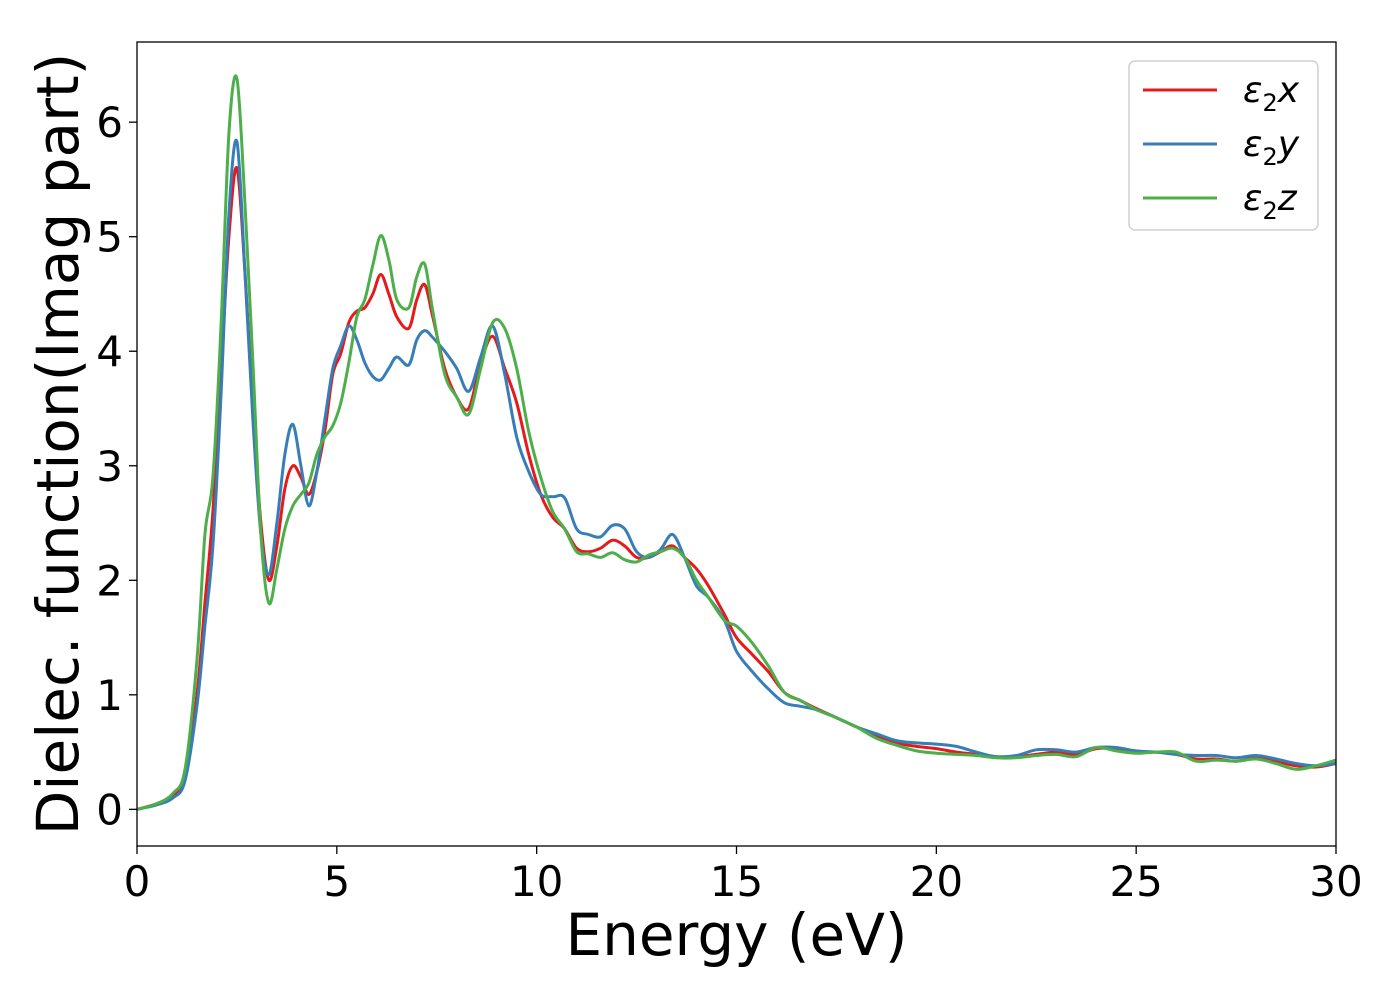 This screenshot has height=1000, width=1400. What do you see at coordinates (109, 122) in the screenshot?
I see `y-tick-label: 6` at bounding box center [109, 122].